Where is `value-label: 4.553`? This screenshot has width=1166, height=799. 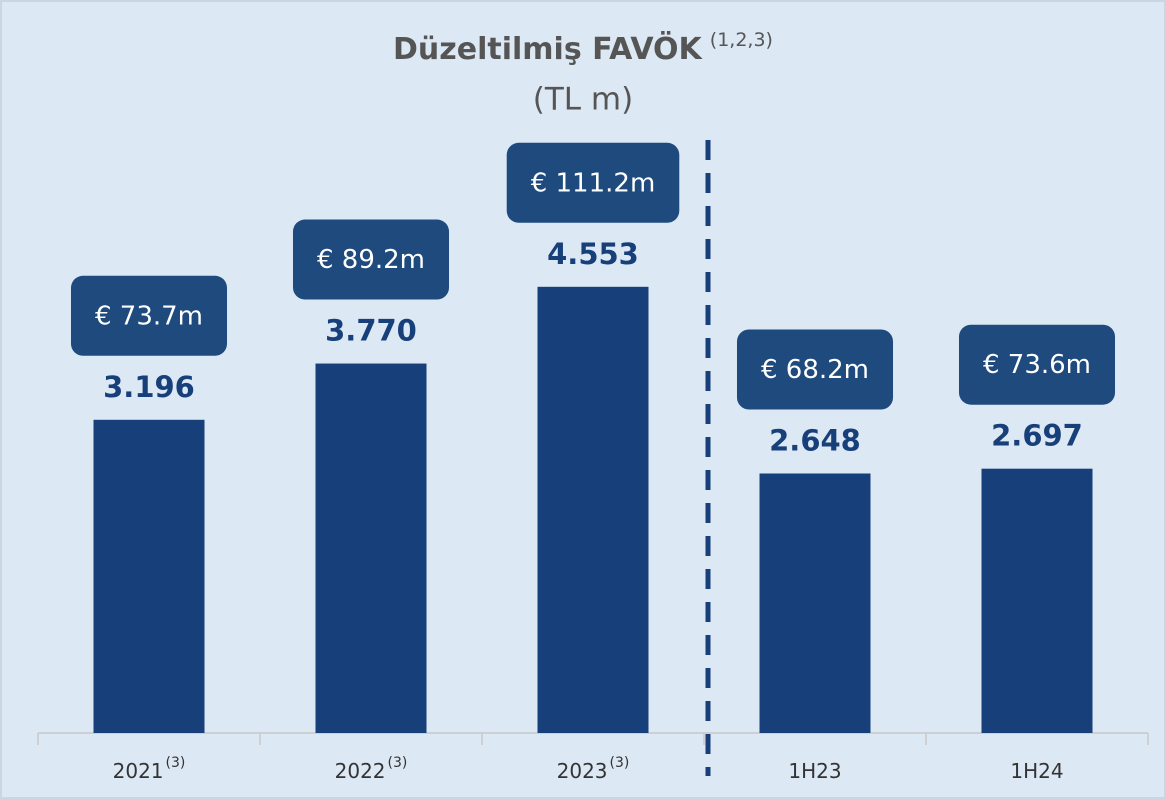
value-label: 4.553 is located at coordinates (593, 254).